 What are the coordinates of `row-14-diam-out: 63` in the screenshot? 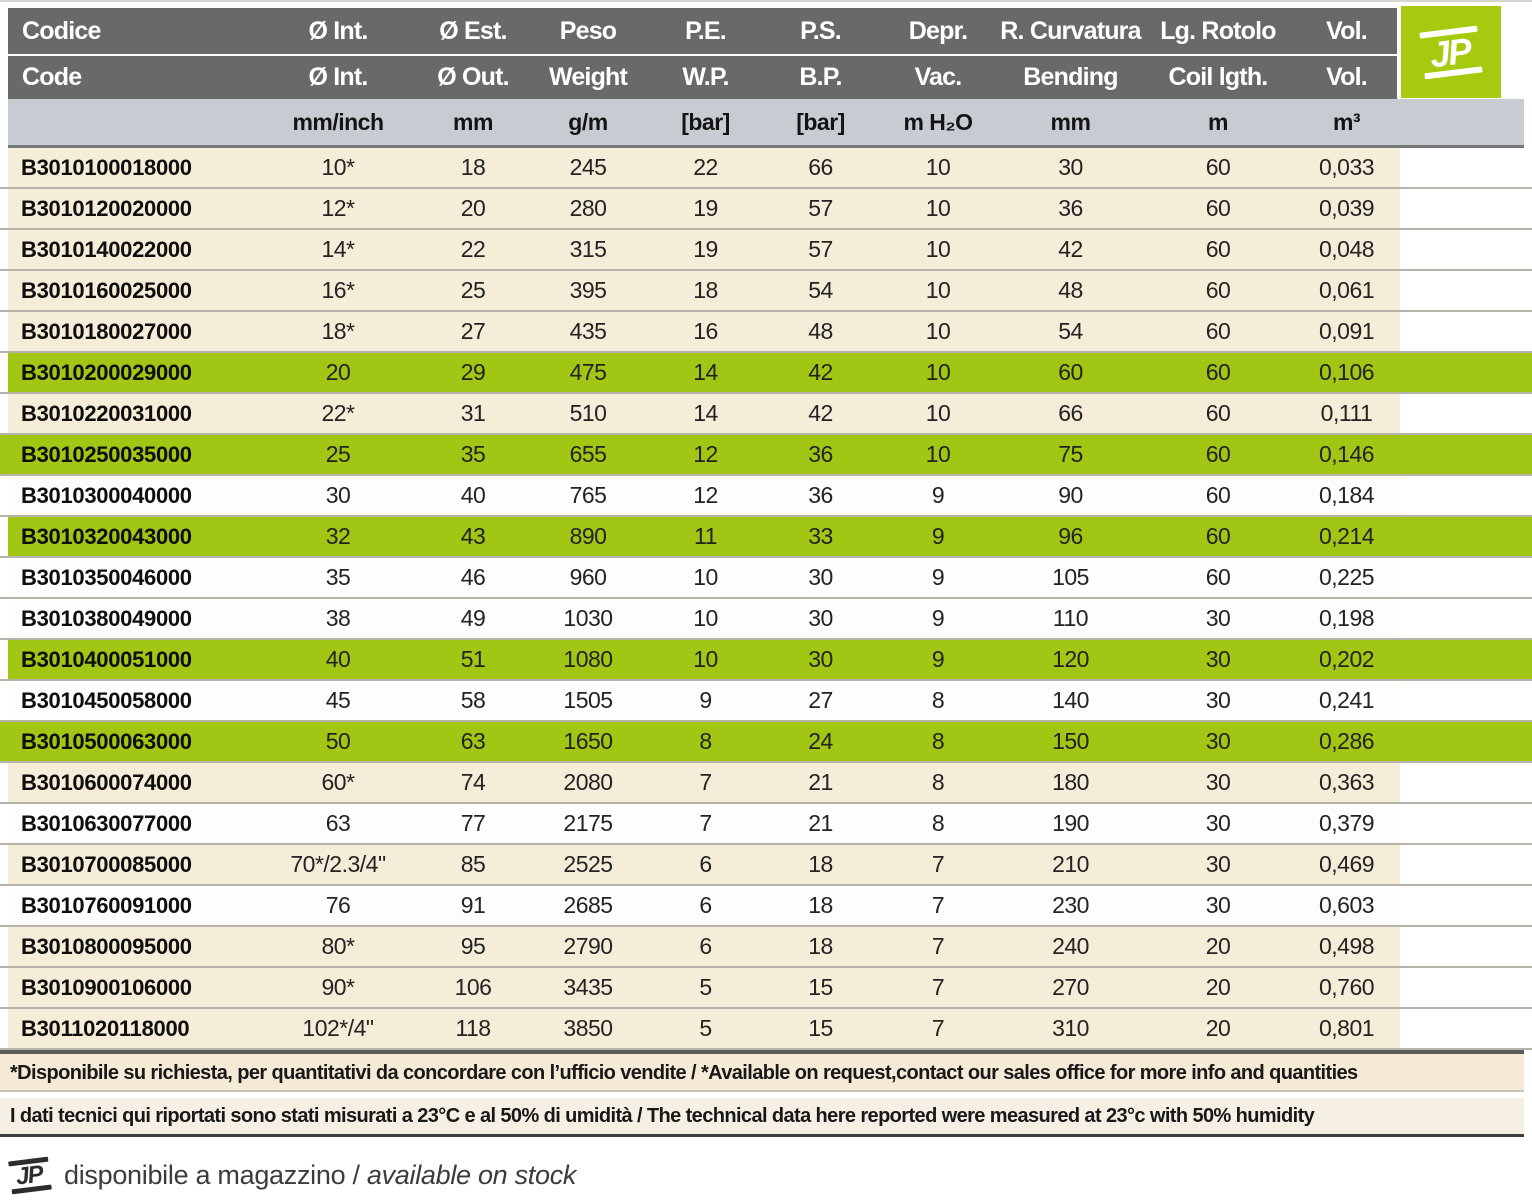 It's located at (473, 741).